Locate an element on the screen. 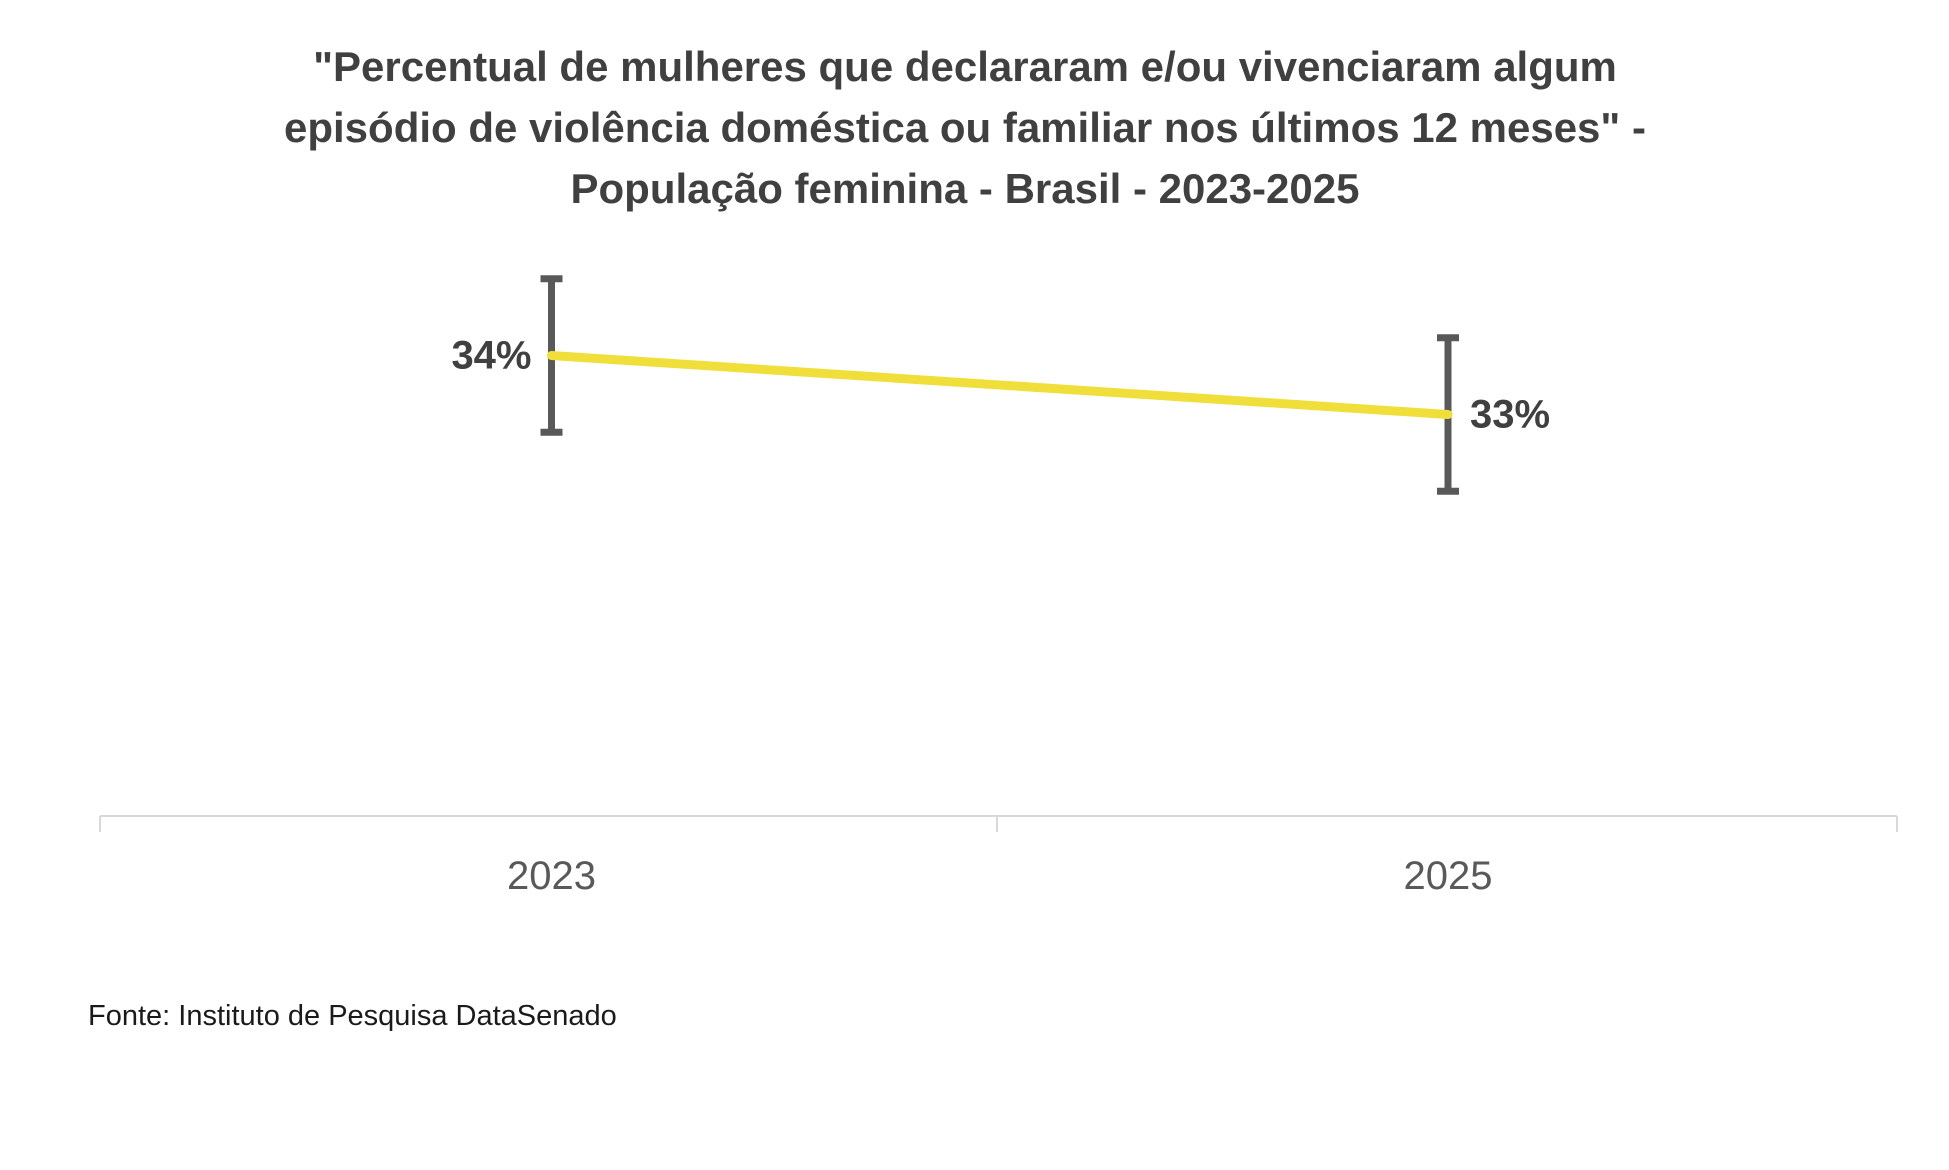  source-note: Fonte: Instituto de Pesquisa DataSenado is located at coordinates (352, 1016).